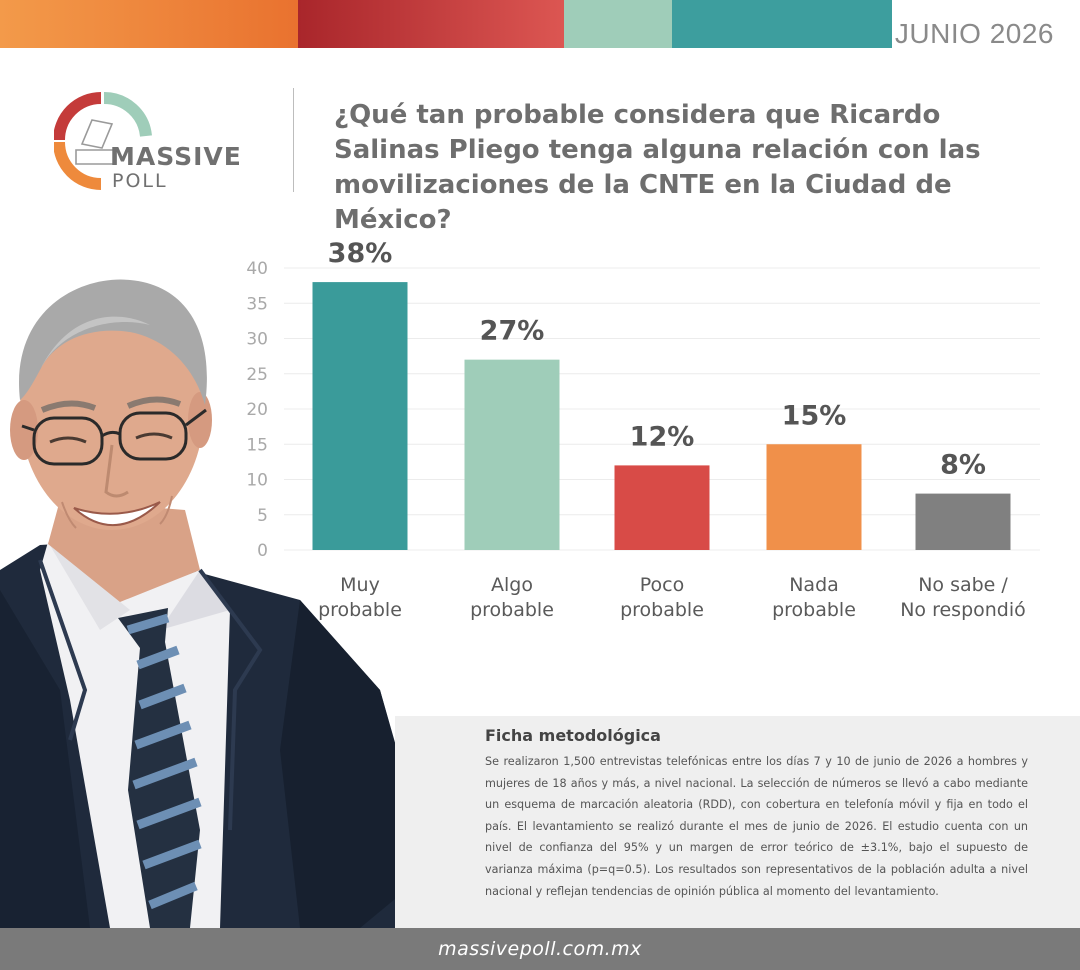 Image resolution: width=1080 pixels, height=970 pixels. Describe the element at coordinates (512, 331) in the screenshot. I see `bar-value-label: 27%` at that location.